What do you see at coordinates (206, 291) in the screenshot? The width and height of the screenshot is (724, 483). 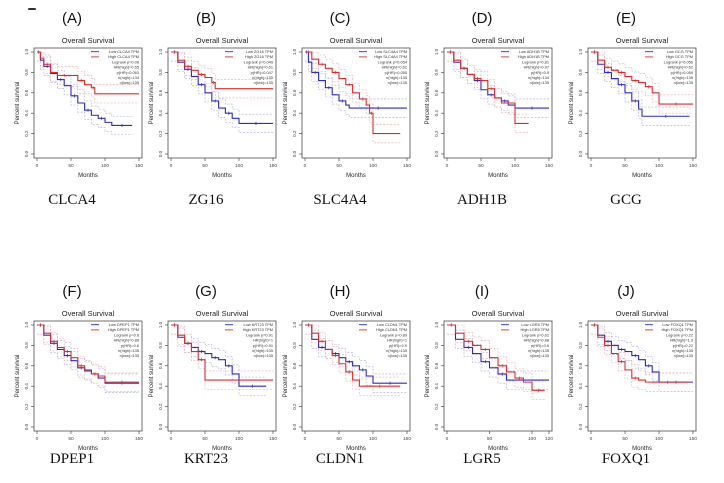 I see `panel-letter: (G)` at bounding box center [206, 291].